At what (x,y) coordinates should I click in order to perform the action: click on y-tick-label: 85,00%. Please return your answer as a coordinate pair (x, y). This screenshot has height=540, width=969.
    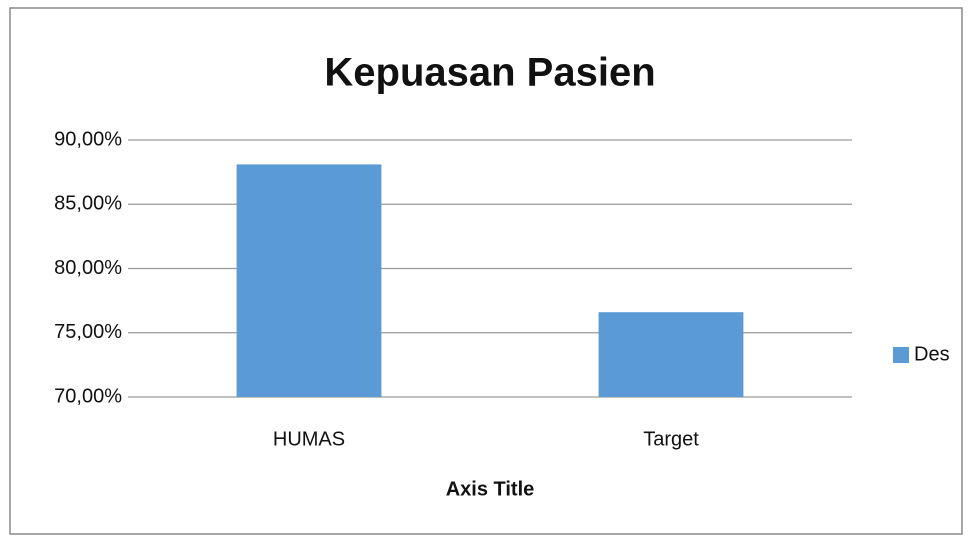
    Looking at the image, I should click on (88, 204).